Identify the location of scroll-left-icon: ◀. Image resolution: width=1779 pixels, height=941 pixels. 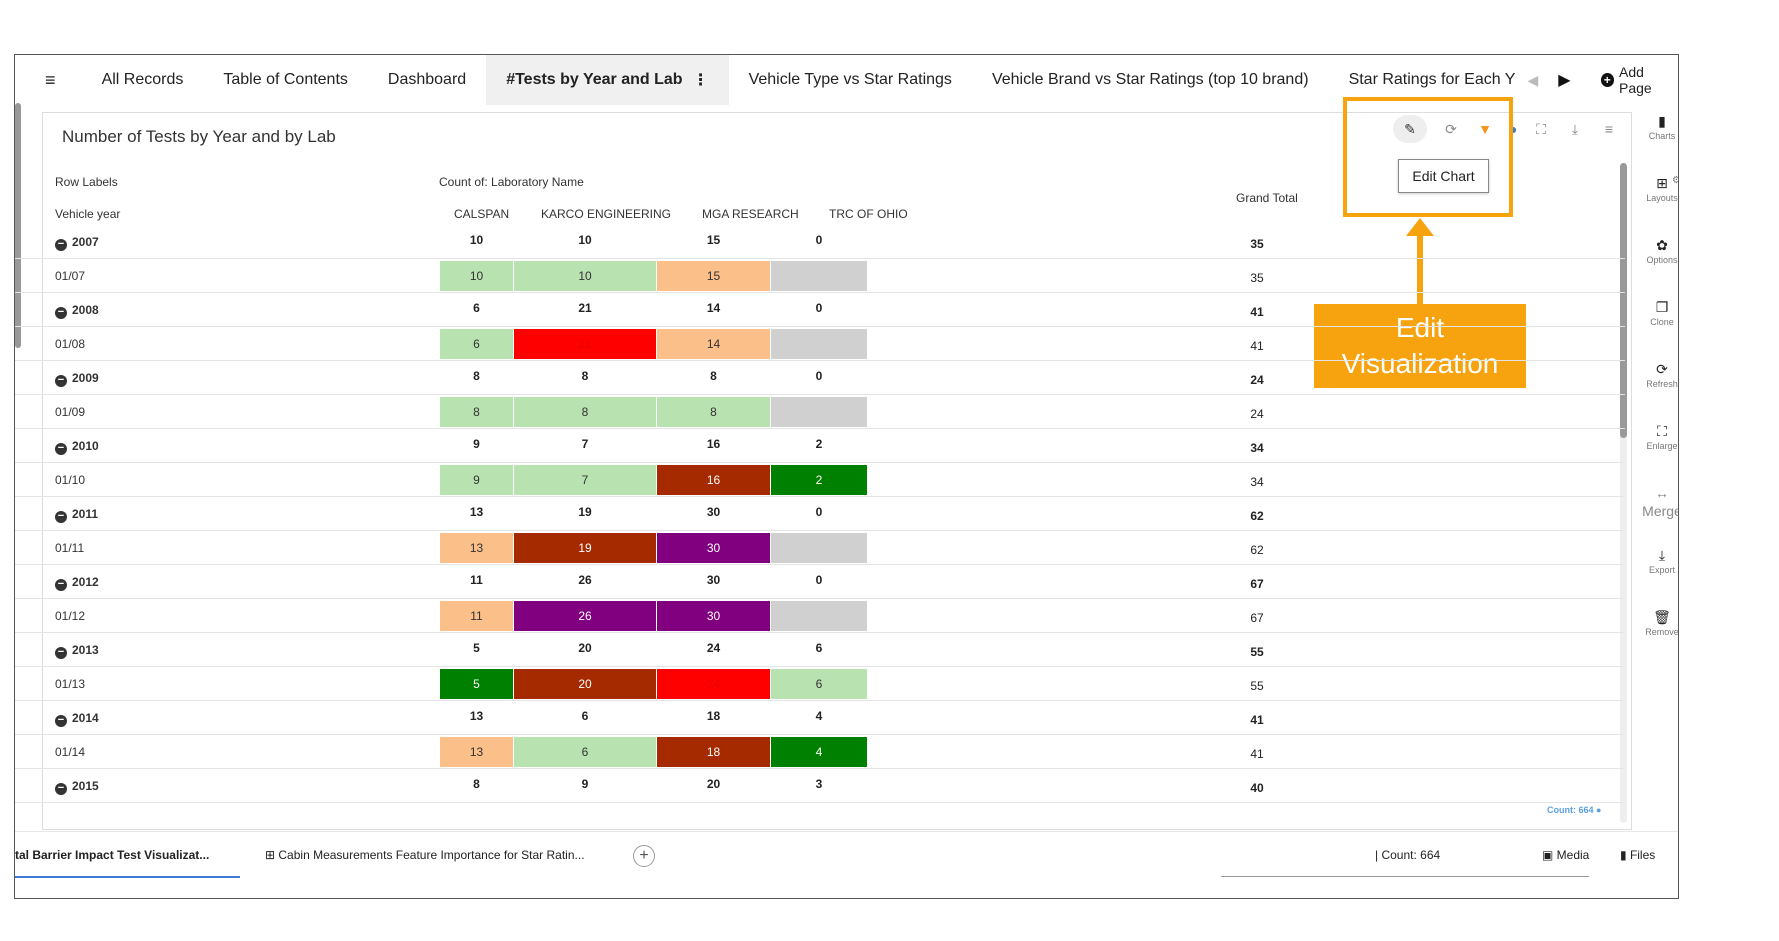
(1533, 79).